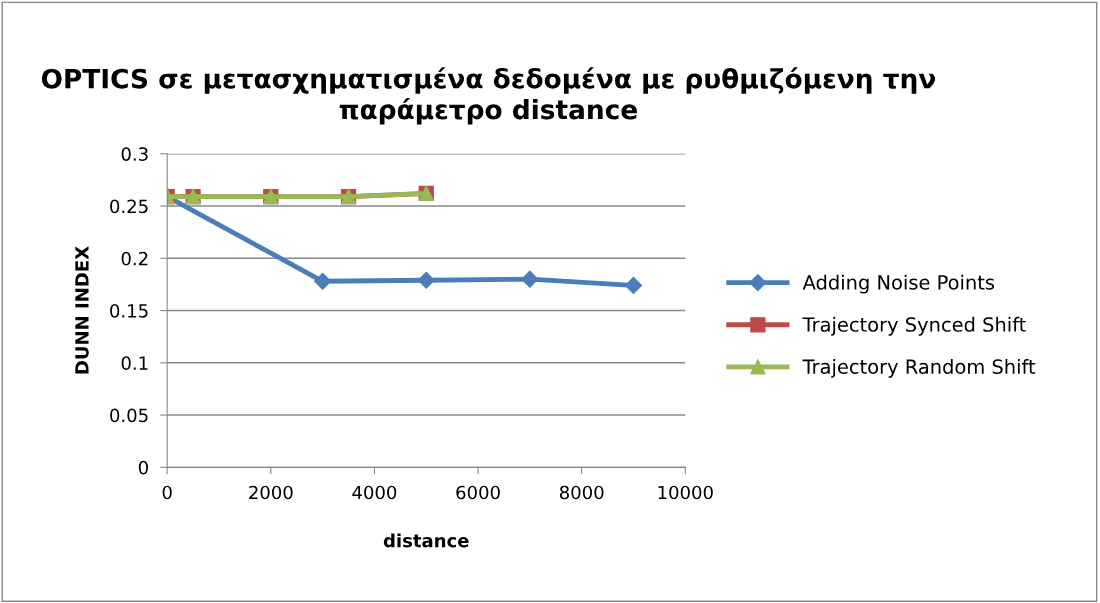  What do you see at coordinates (129, 206) in the screenshot?
I see `y-tick-label: 0.25` at bounding box center [129, 206].